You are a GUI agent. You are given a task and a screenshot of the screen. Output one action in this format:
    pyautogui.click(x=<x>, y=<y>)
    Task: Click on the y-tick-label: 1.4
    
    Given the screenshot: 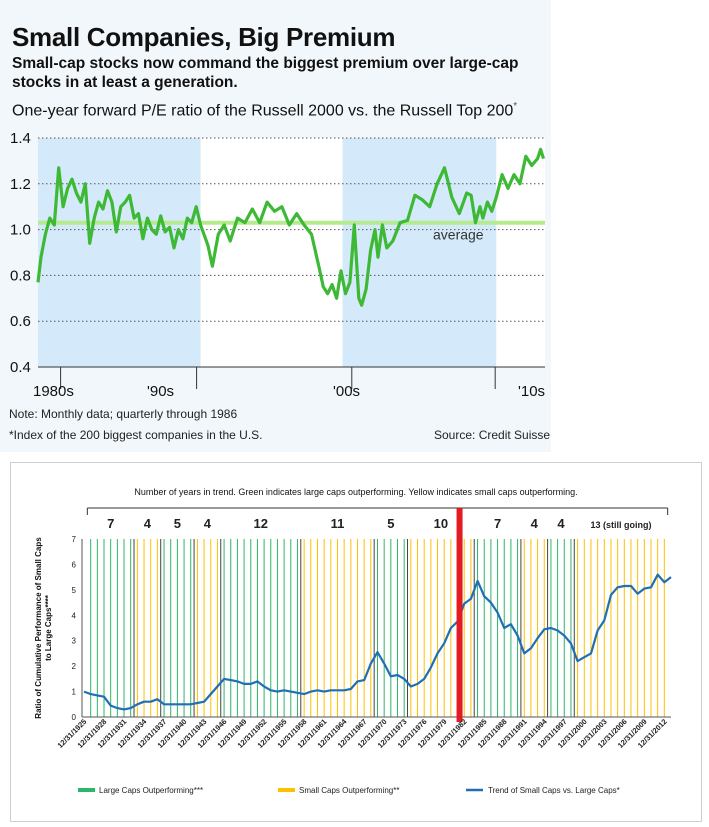 What is the action you would take?
    pyautogui.click(x=20, y=138)
    